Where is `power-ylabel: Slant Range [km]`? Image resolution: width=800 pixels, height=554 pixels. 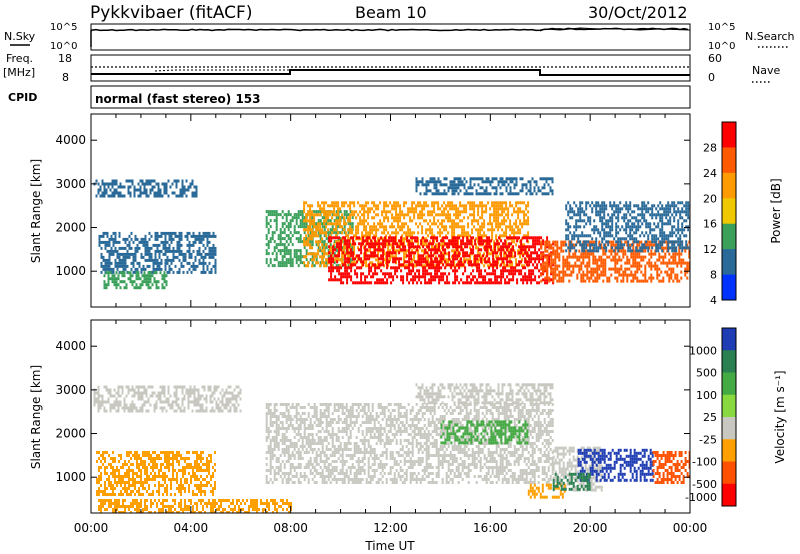
power-ylabel: Slant Range [km] is located at coordinates (36, 211).